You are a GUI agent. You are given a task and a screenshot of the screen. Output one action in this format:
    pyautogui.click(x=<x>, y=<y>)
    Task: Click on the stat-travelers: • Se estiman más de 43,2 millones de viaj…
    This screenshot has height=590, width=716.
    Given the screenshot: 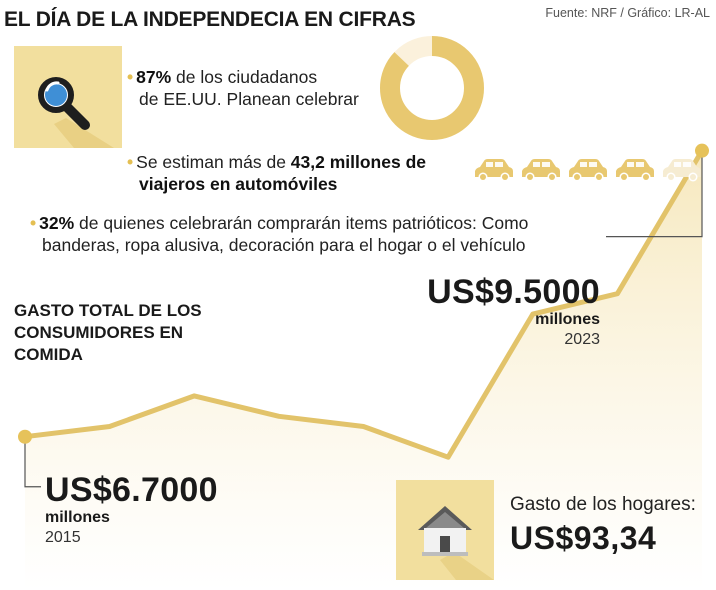 What is the action you would take?
    pyautogui.click(x=297, y=173)
    